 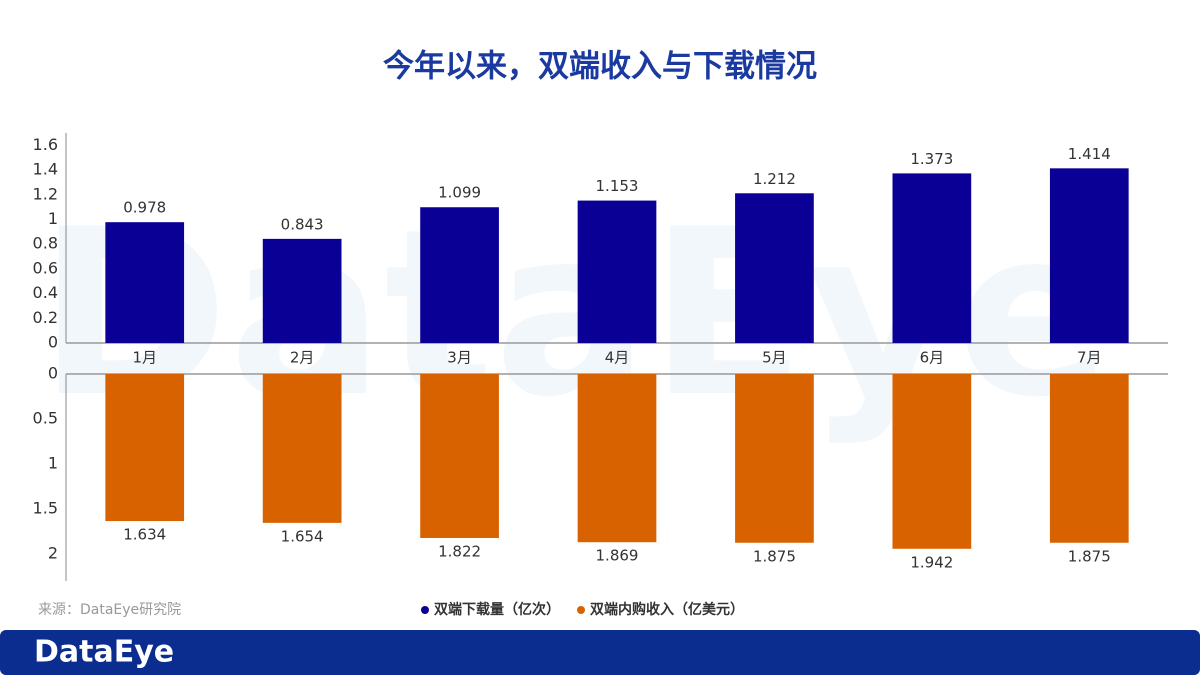 What do you see at coordinates (617, 556) in the screenshot?
I see `data-label: 1.869` at bounding box center [617, 556].